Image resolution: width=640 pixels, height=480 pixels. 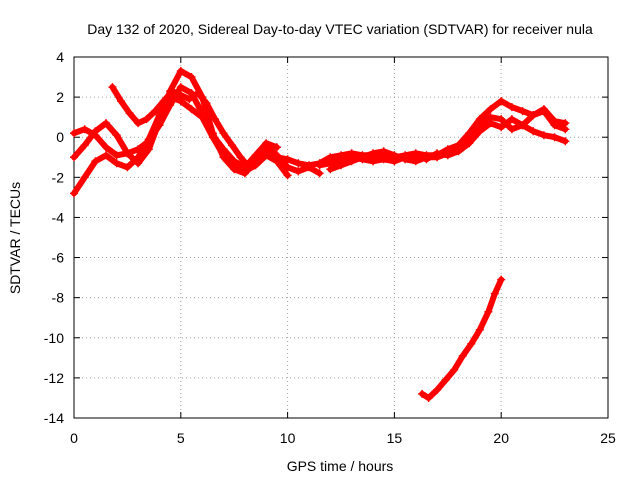 I want to click on y-tick-label: -14, so click(x=54, y=418).